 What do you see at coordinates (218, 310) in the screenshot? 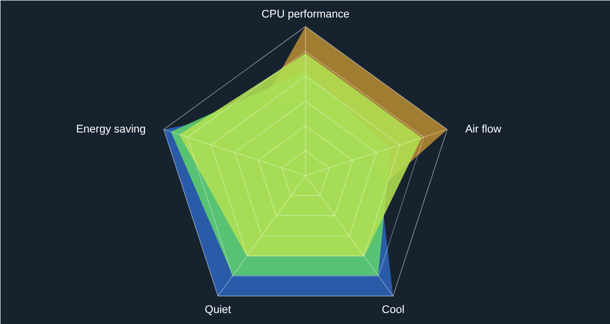
I see `spoke-label: Quiet` at bounding box center [218, 310].